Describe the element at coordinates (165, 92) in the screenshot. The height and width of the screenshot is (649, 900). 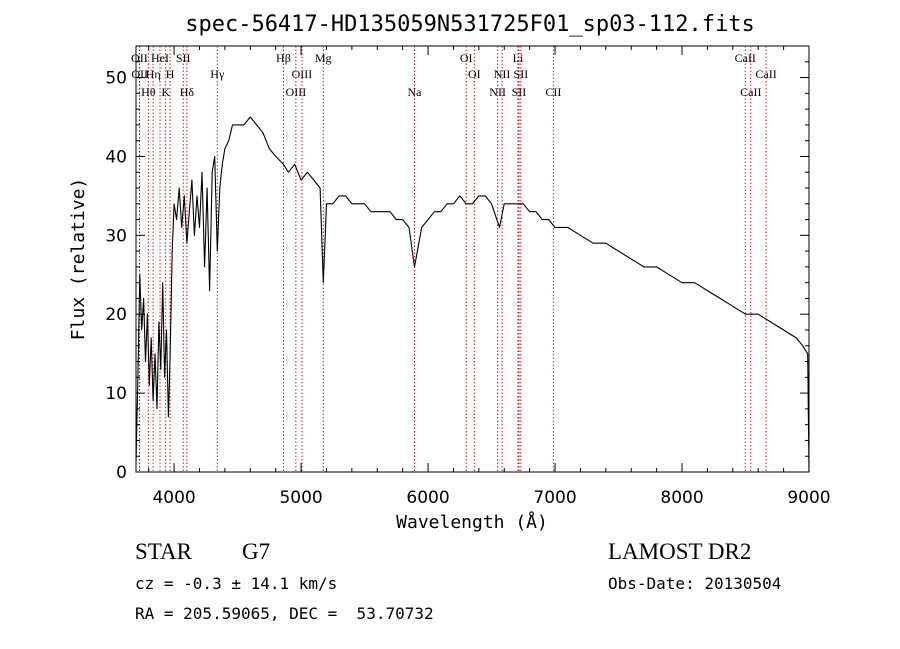
I see `line-marker-label: K` at that location.